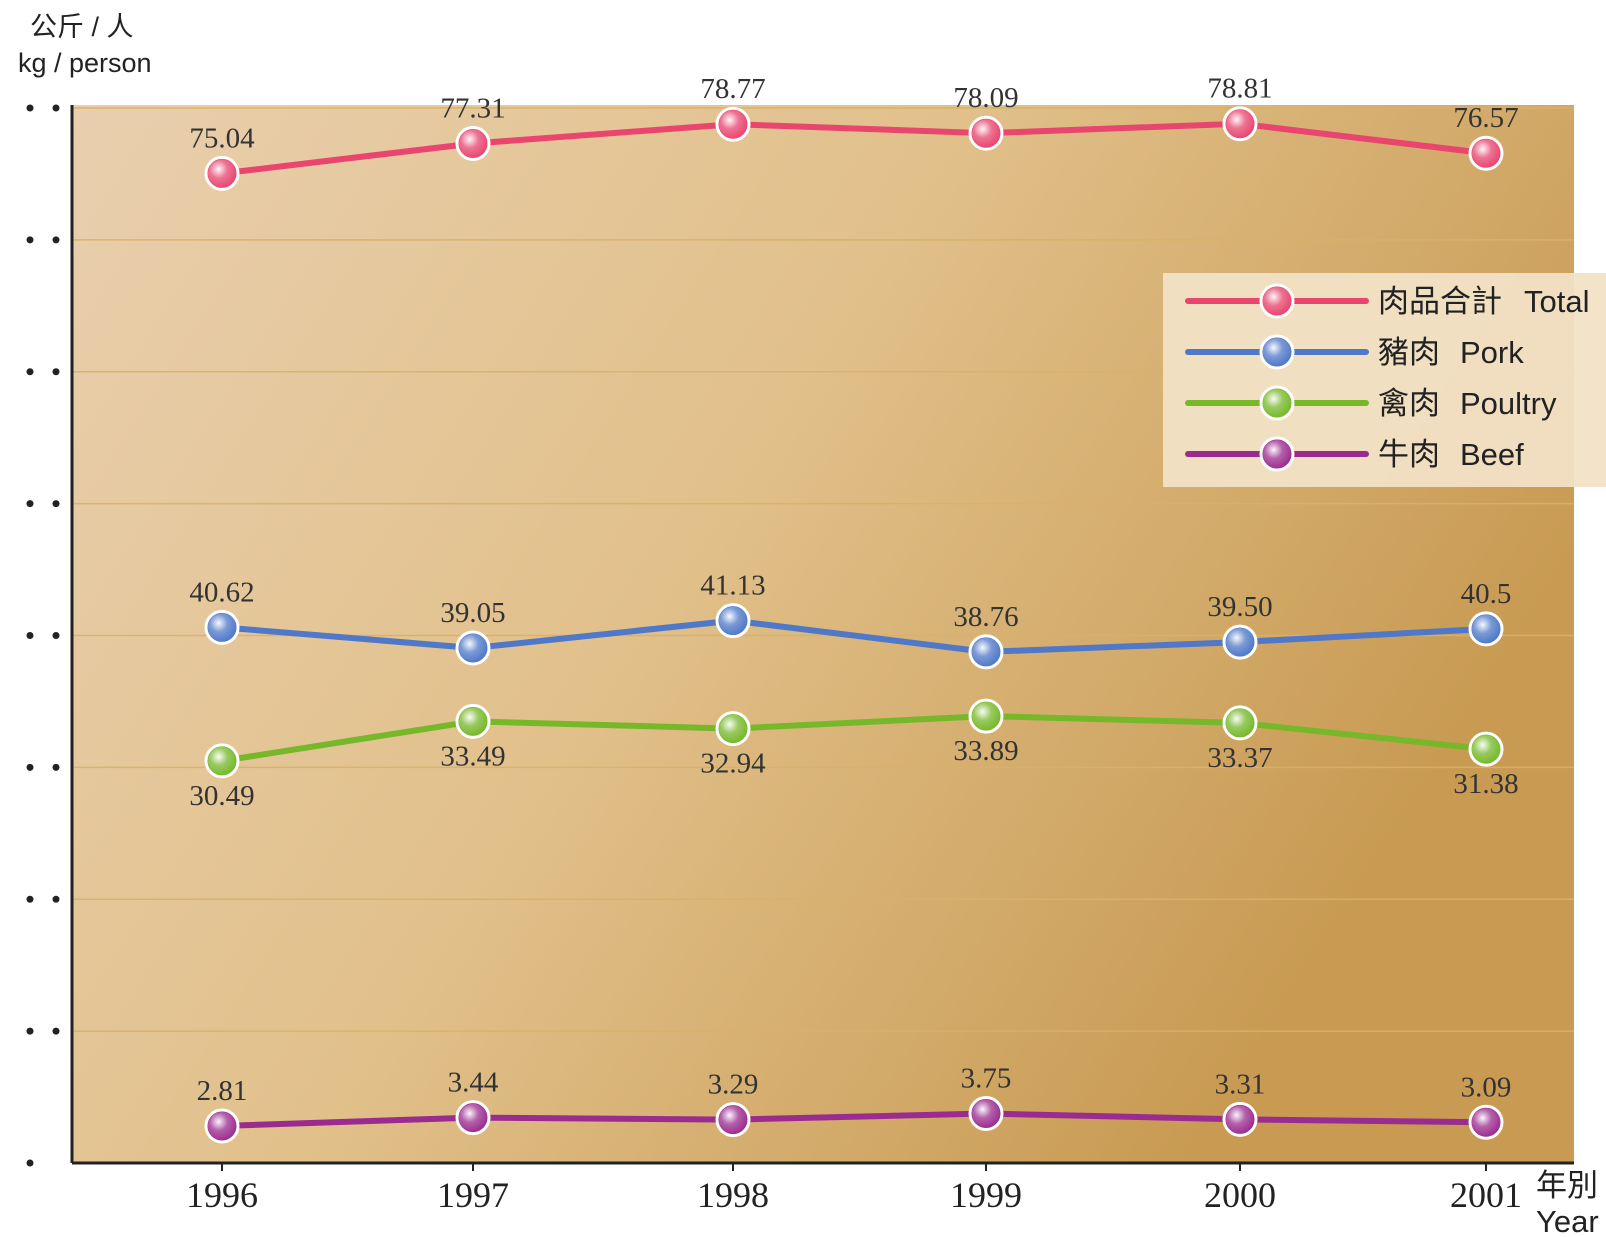 This screenshot has height=1237, width=1606. What do you see at coordinates (85, 63) in the screenshot?
I see `y-axis-label-en: kg / person` at bounding box center [85, 63].